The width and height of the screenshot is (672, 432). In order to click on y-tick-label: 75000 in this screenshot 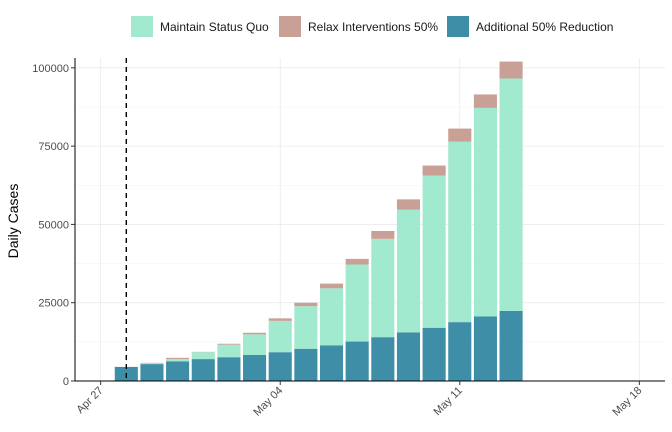, I will do `click(53, 147)`.